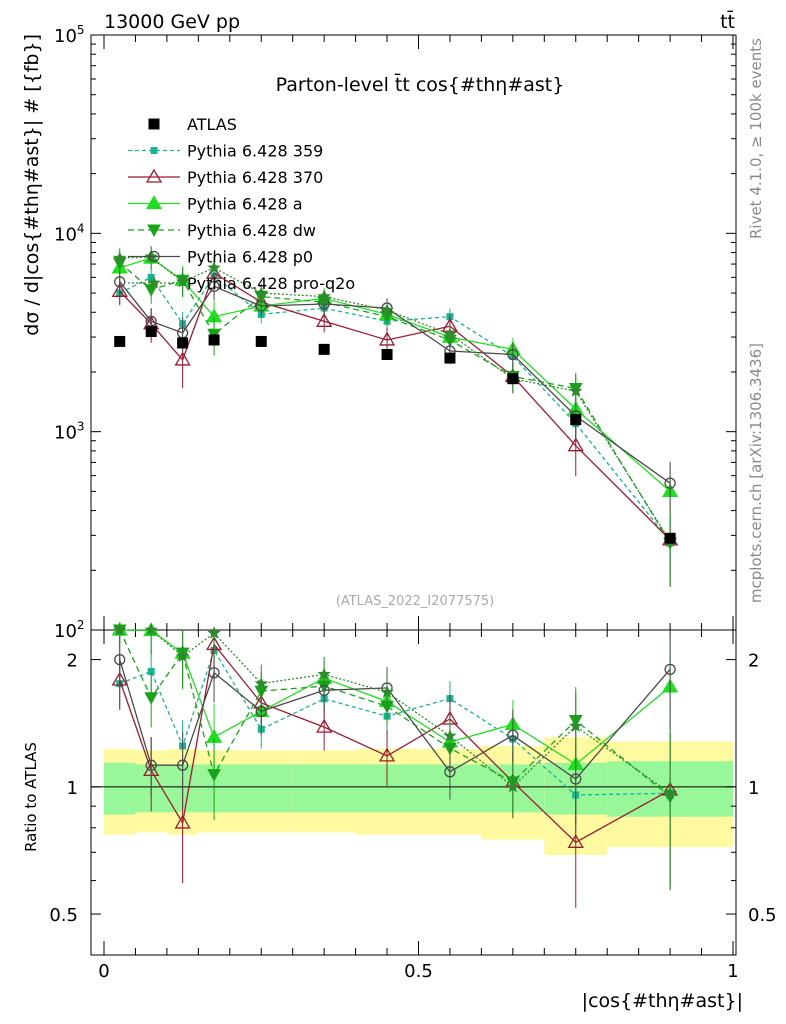 This screenshot has height=1024, width=786. Describe the element at coordinates (727, 21) in the screenshot. I see `header-right: tt̄` at that location.